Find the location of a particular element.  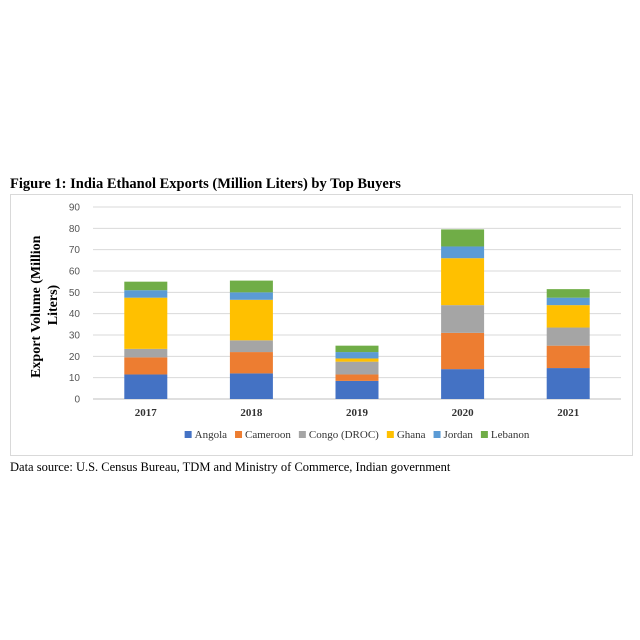

x-tick-label: 2019 is located at coordinates (357, 413).